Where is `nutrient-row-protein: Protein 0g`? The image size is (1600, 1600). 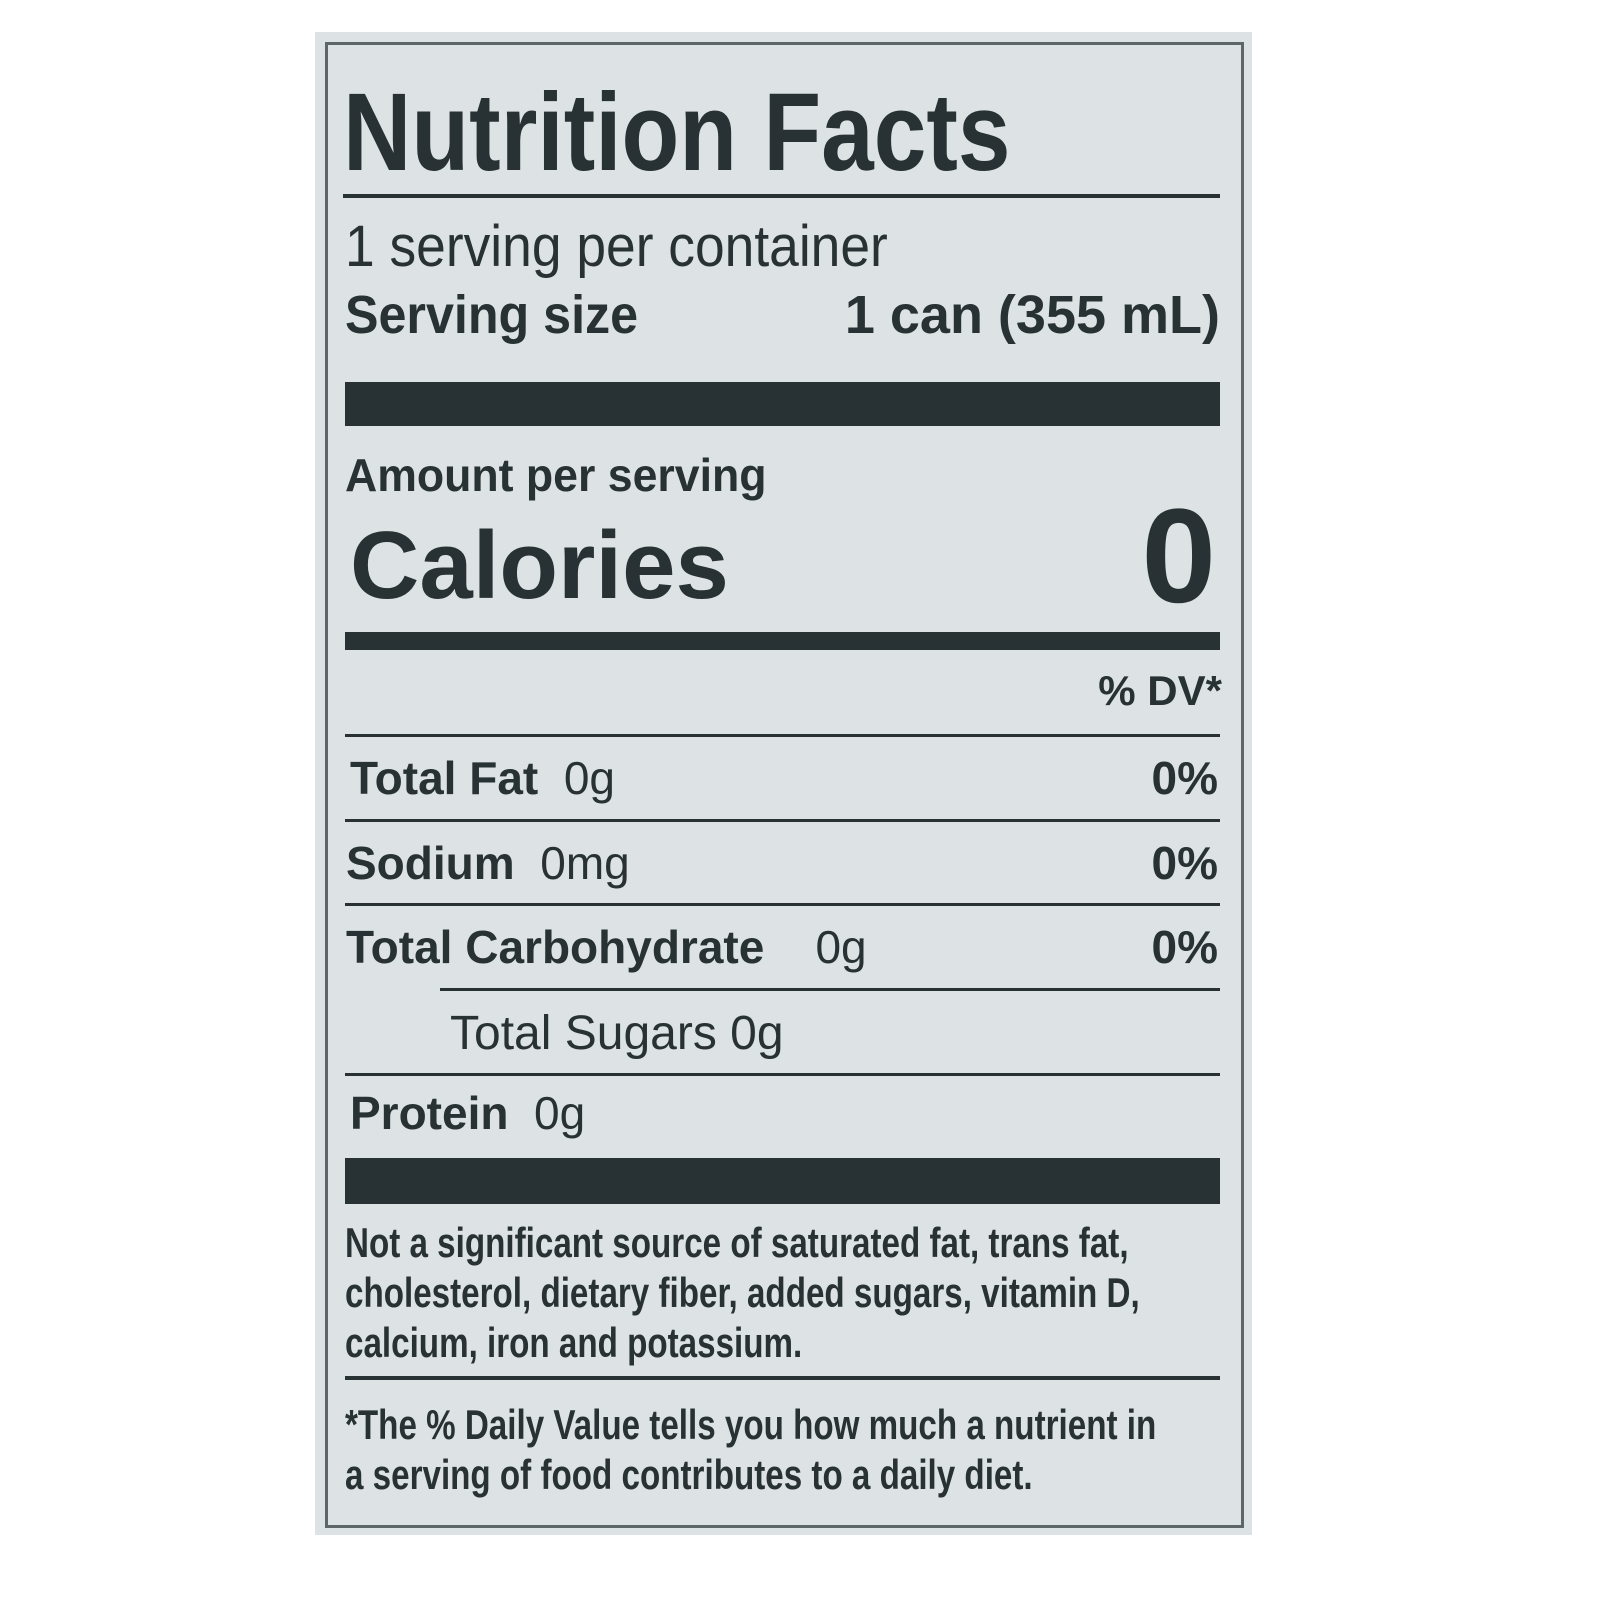 nutrient-row-protein: Protein 0g is located at coordinates (467, 1113).